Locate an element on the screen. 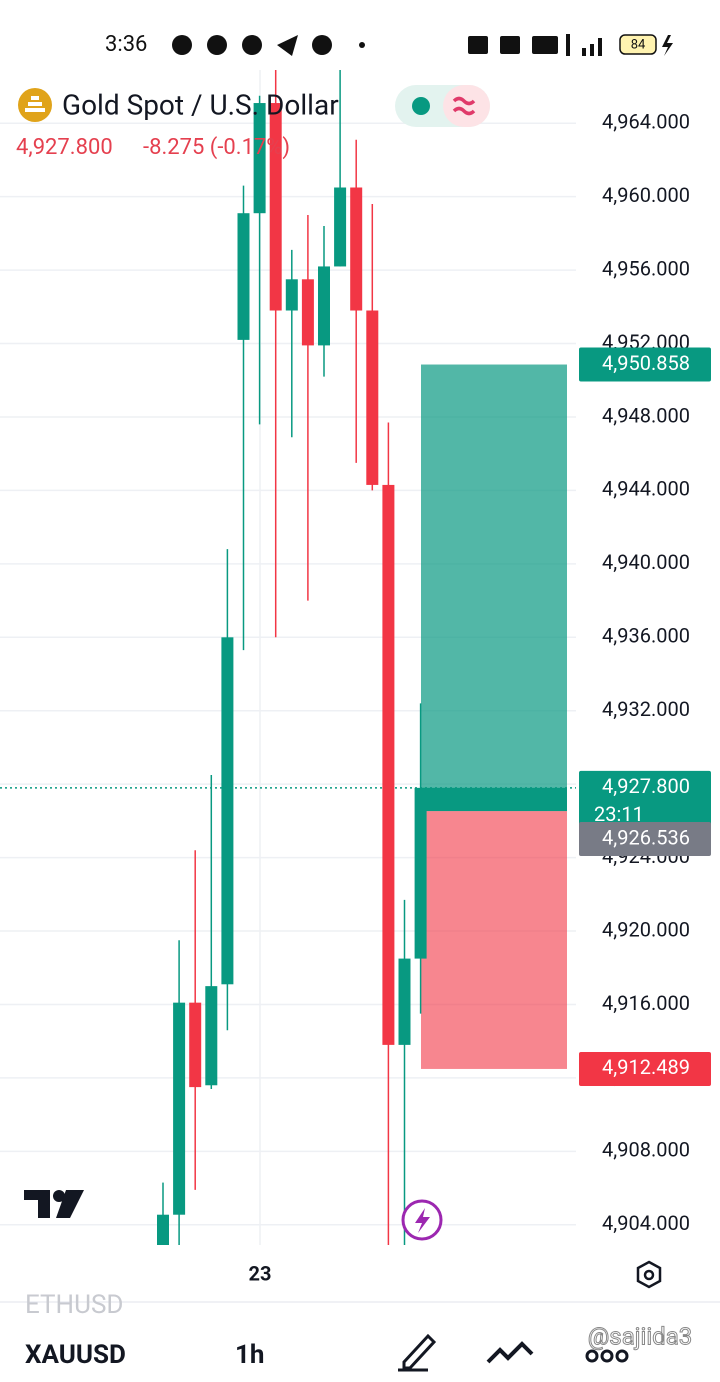 This screenshot has height=1382, width=720. y-tick-label: 4,904.000 is located at coordinates (646, 1223).